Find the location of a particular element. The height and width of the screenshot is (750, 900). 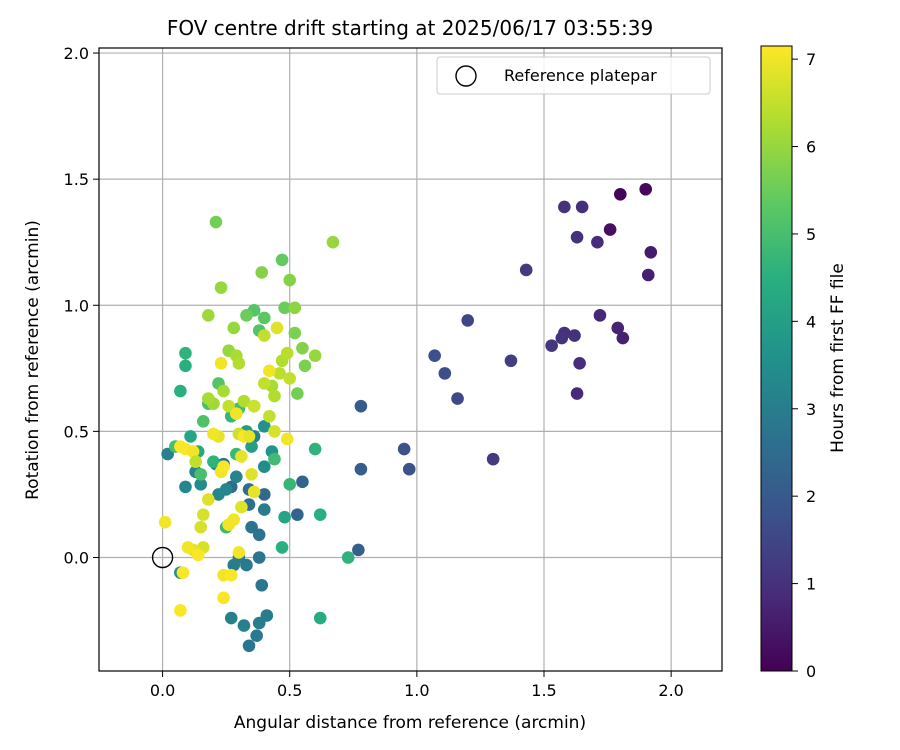

x-tick-label: 2.0 is located at coordinates (670, 690).